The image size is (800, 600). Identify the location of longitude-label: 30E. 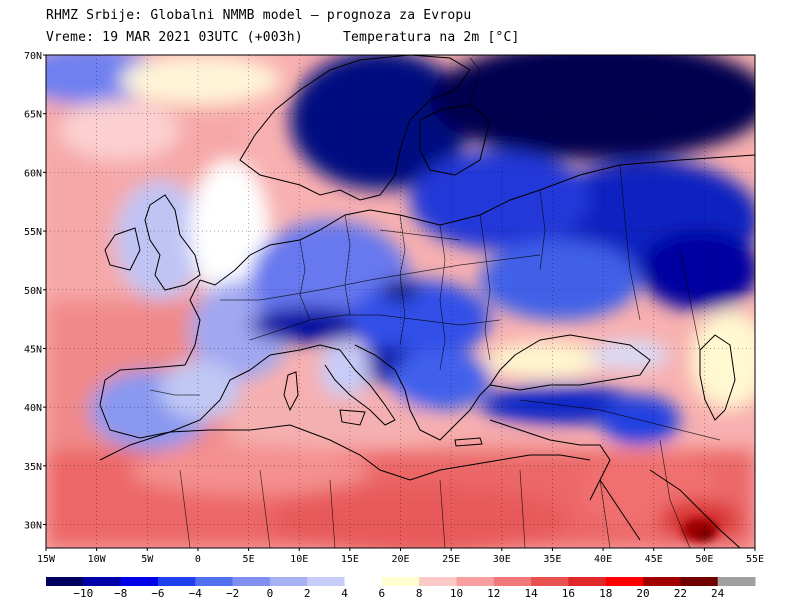
(502, 559).